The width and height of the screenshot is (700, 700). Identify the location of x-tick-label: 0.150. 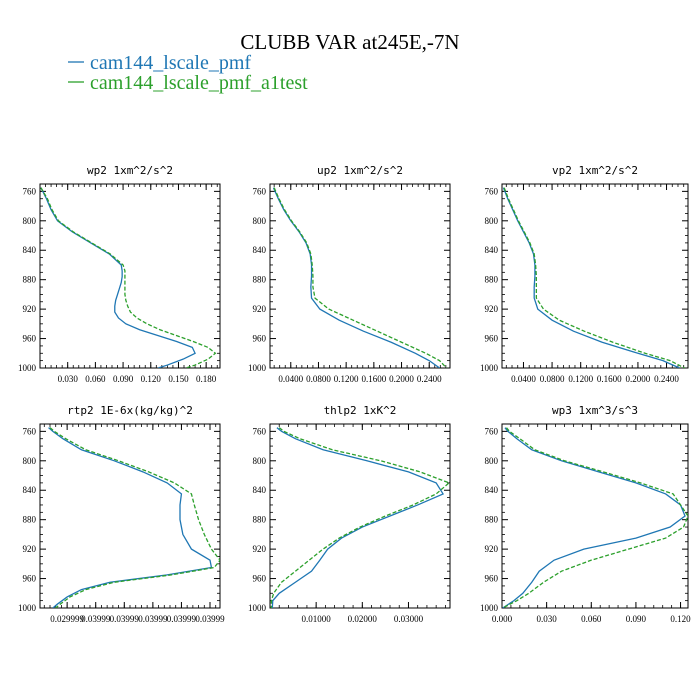
(178, 379).